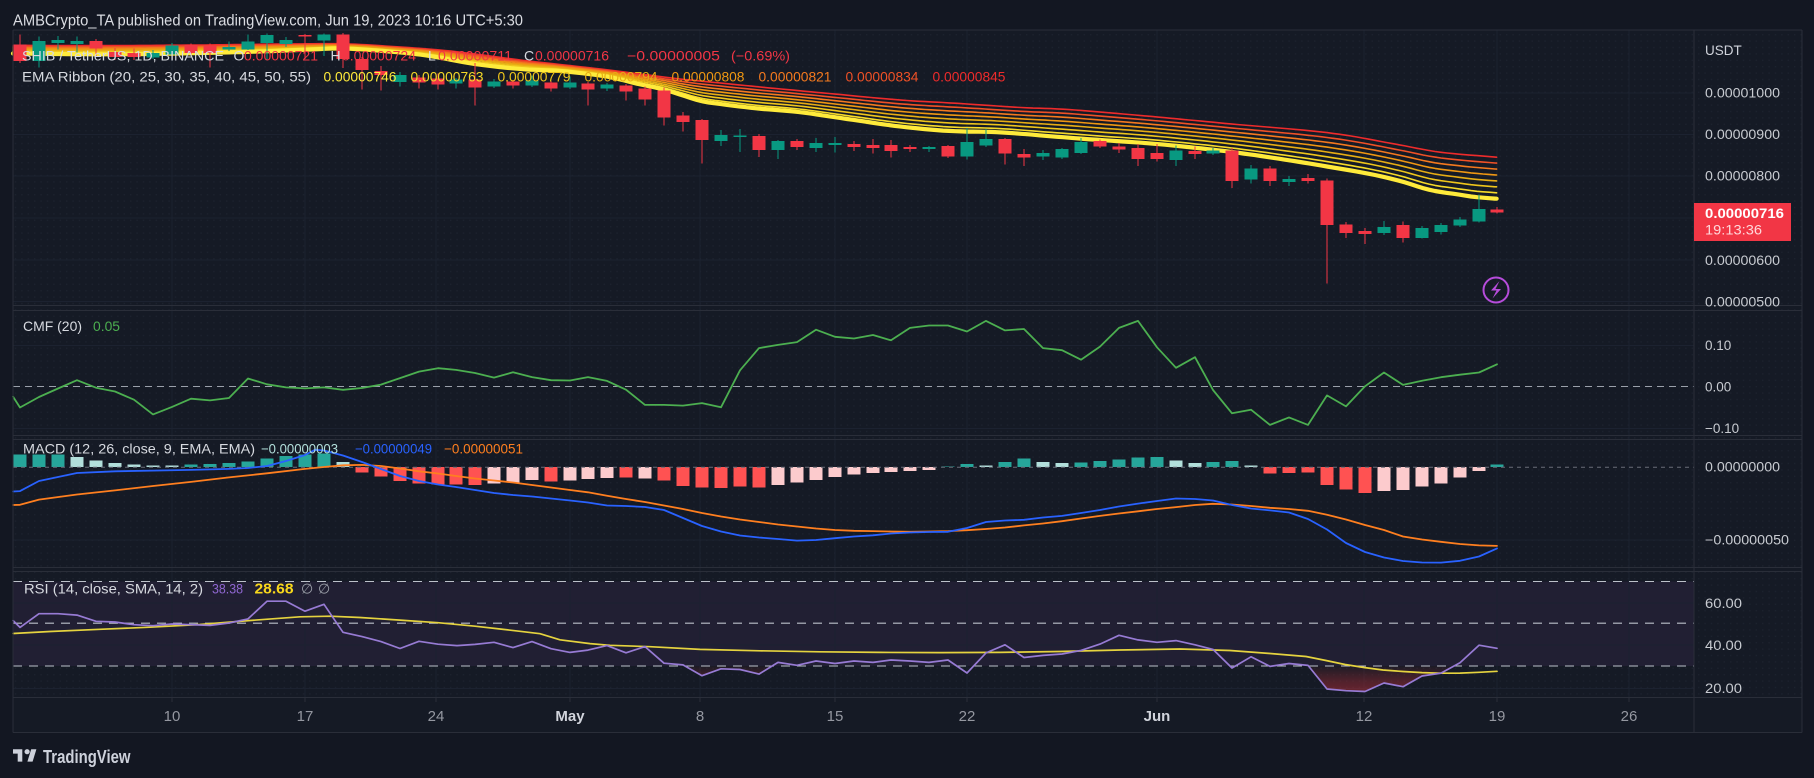  What do you see at coordinates (1733, 230) in the screenshot?
I see `svg-text: 19:13:36` at bounding box center [1733, 230].